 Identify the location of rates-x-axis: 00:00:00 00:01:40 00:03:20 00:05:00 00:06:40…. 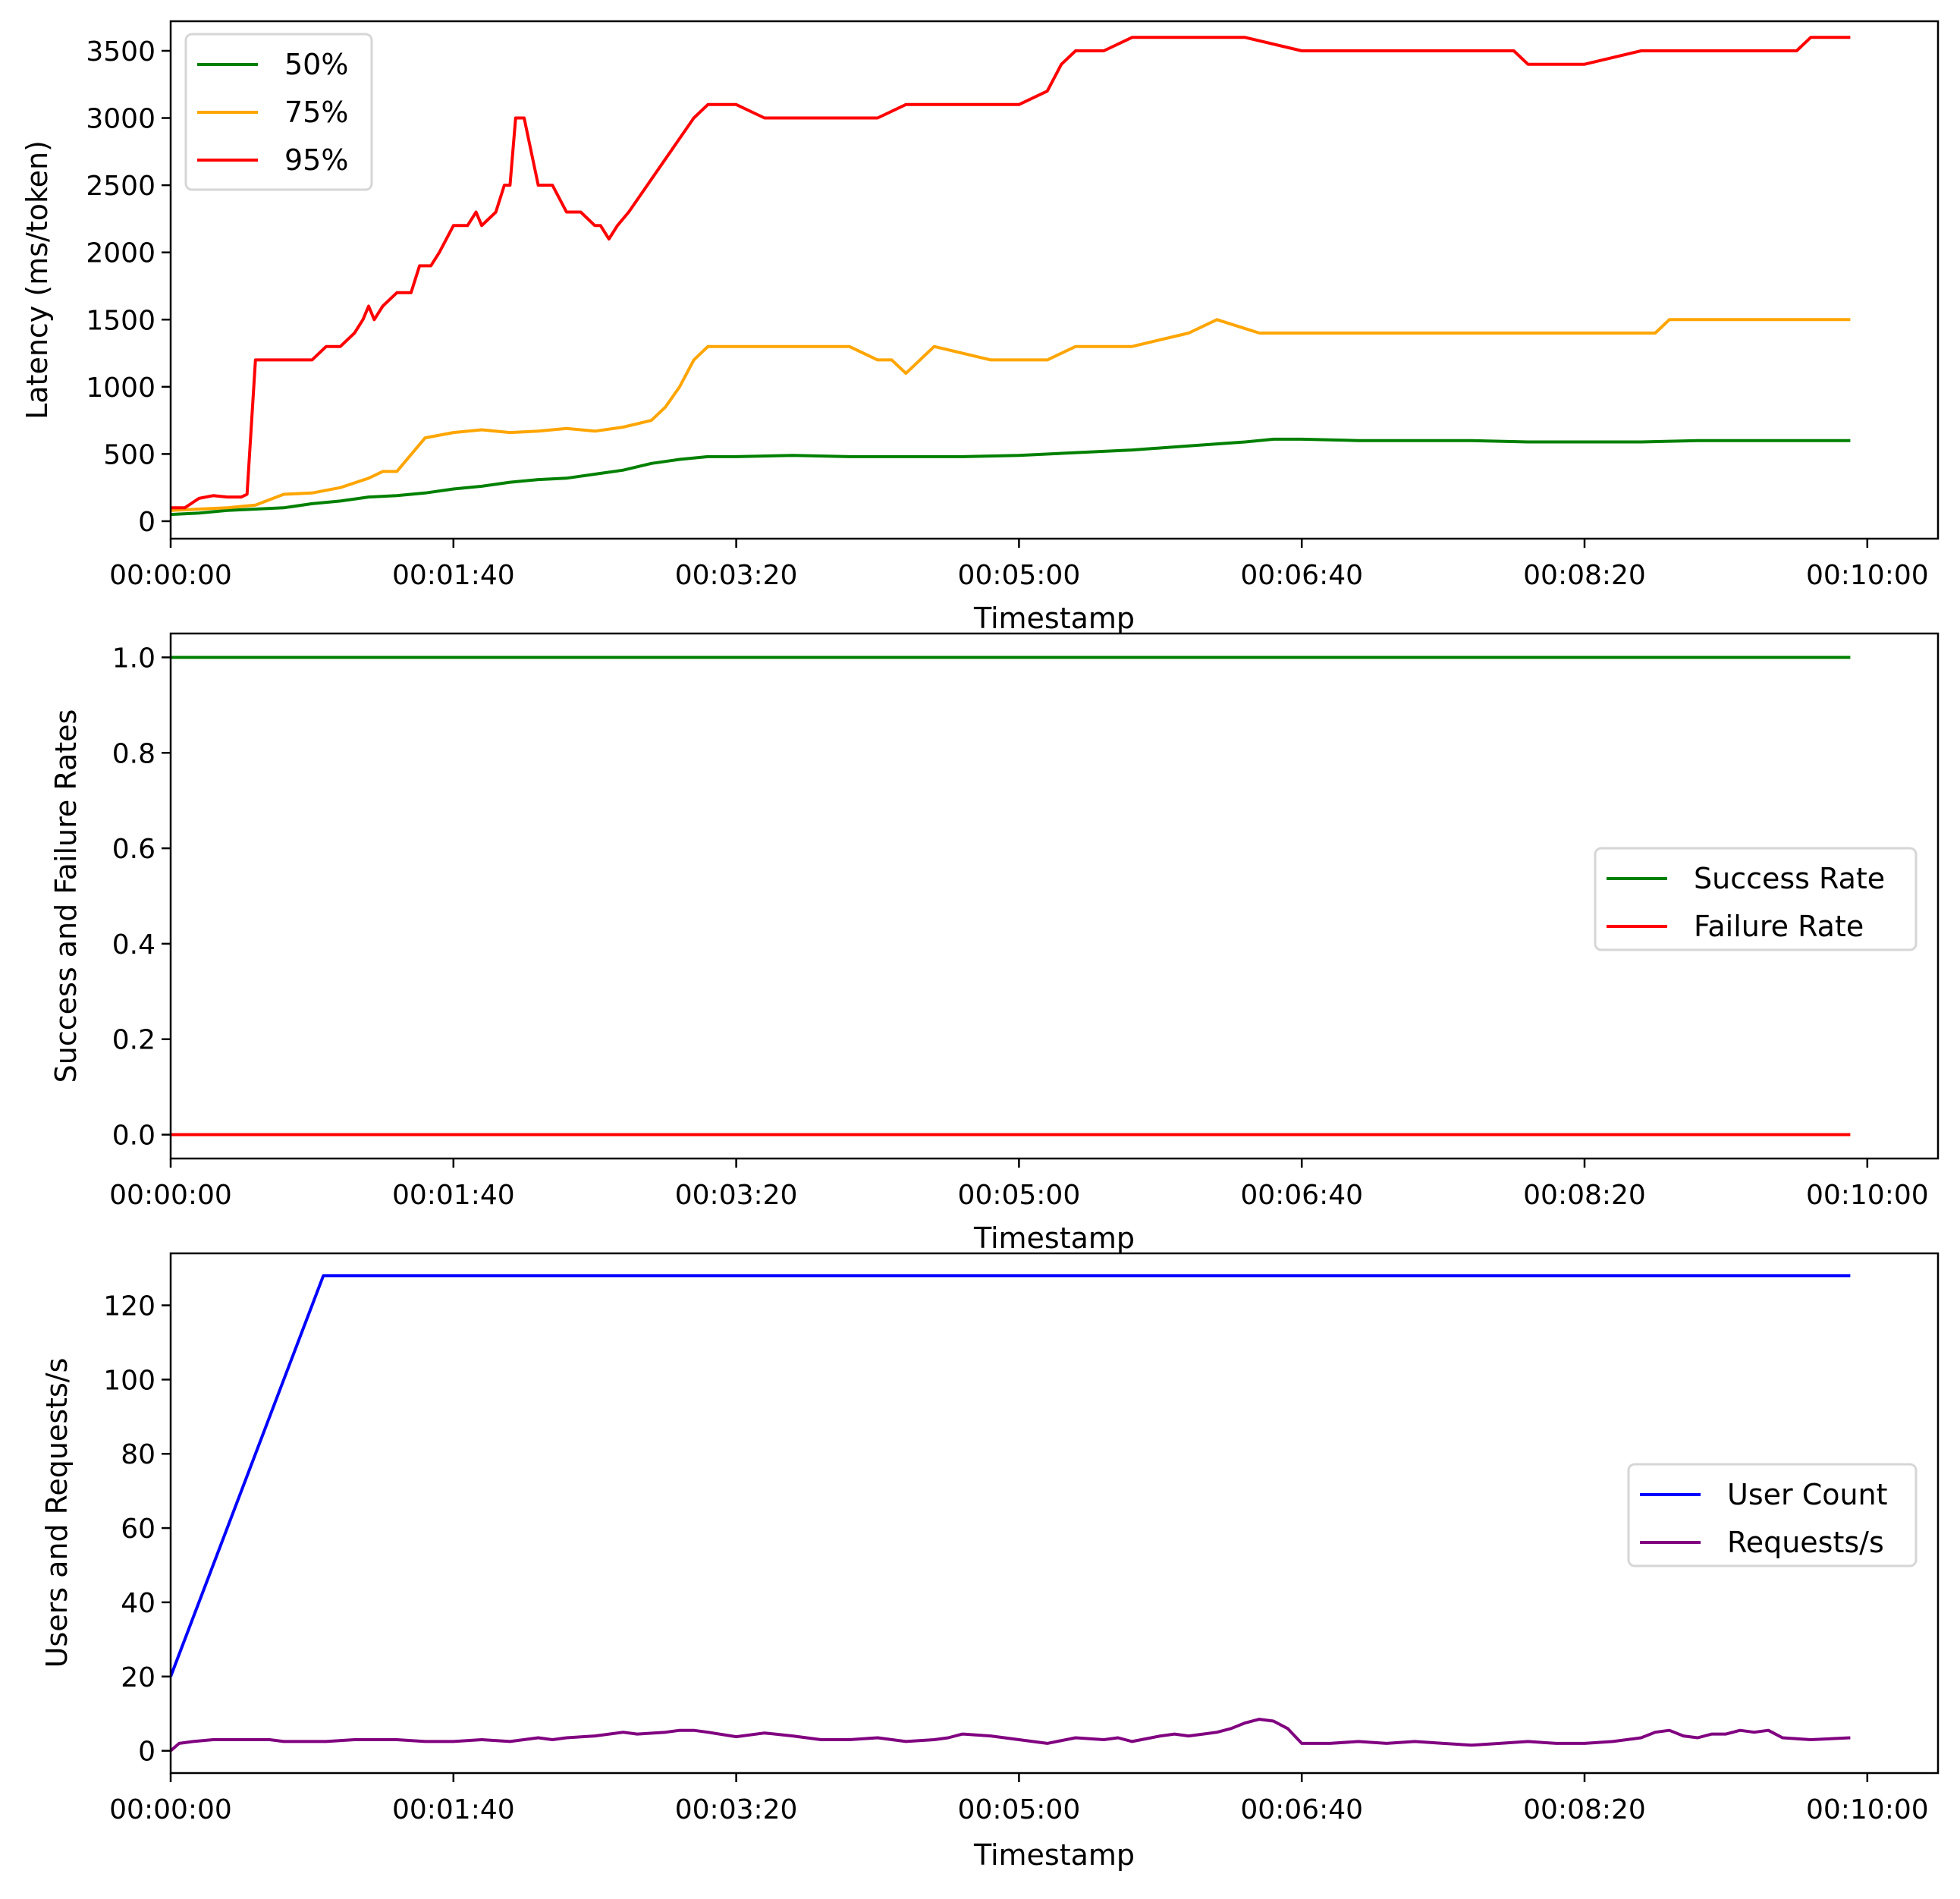
(1019, 1185).